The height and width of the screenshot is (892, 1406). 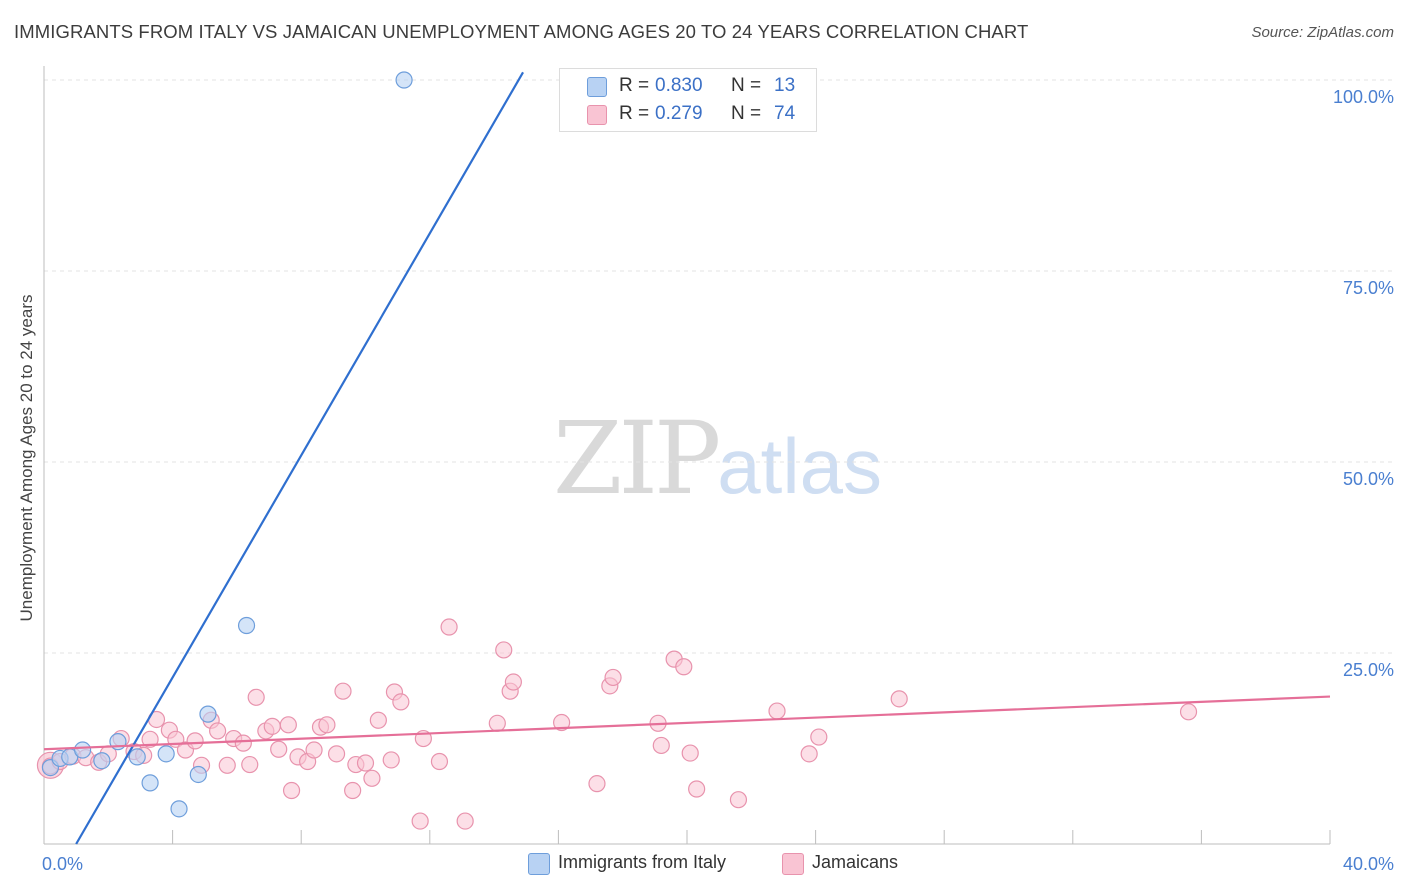 What do you see at coordinates (855, 862) in the screenshot?
I see `legend-label: Jamaicans` at bounding box center [855, 862].